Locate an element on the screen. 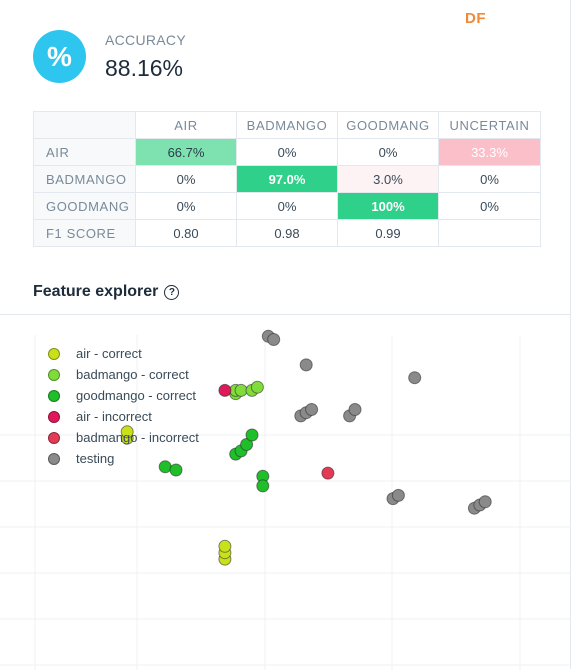 This screenshot has width=573, height=670. legend-label: testing is located at coordinates (95, 458).